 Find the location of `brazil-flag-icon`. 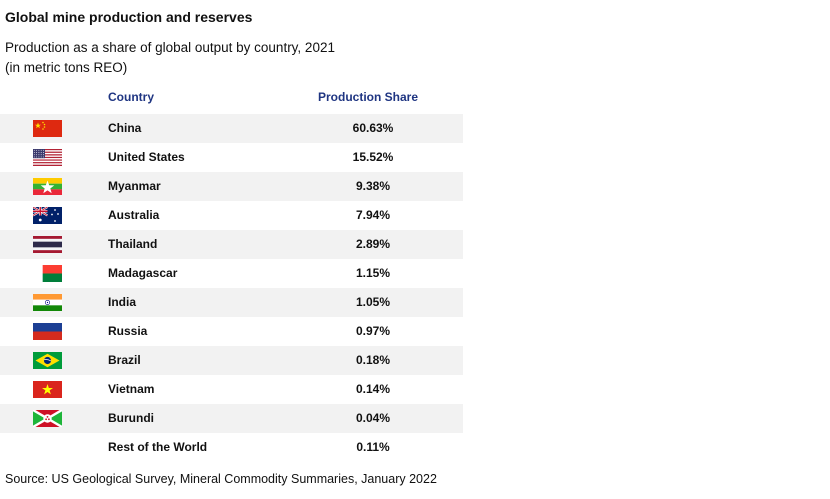

brazil-flag-icon is located at coordinates (47, 360).